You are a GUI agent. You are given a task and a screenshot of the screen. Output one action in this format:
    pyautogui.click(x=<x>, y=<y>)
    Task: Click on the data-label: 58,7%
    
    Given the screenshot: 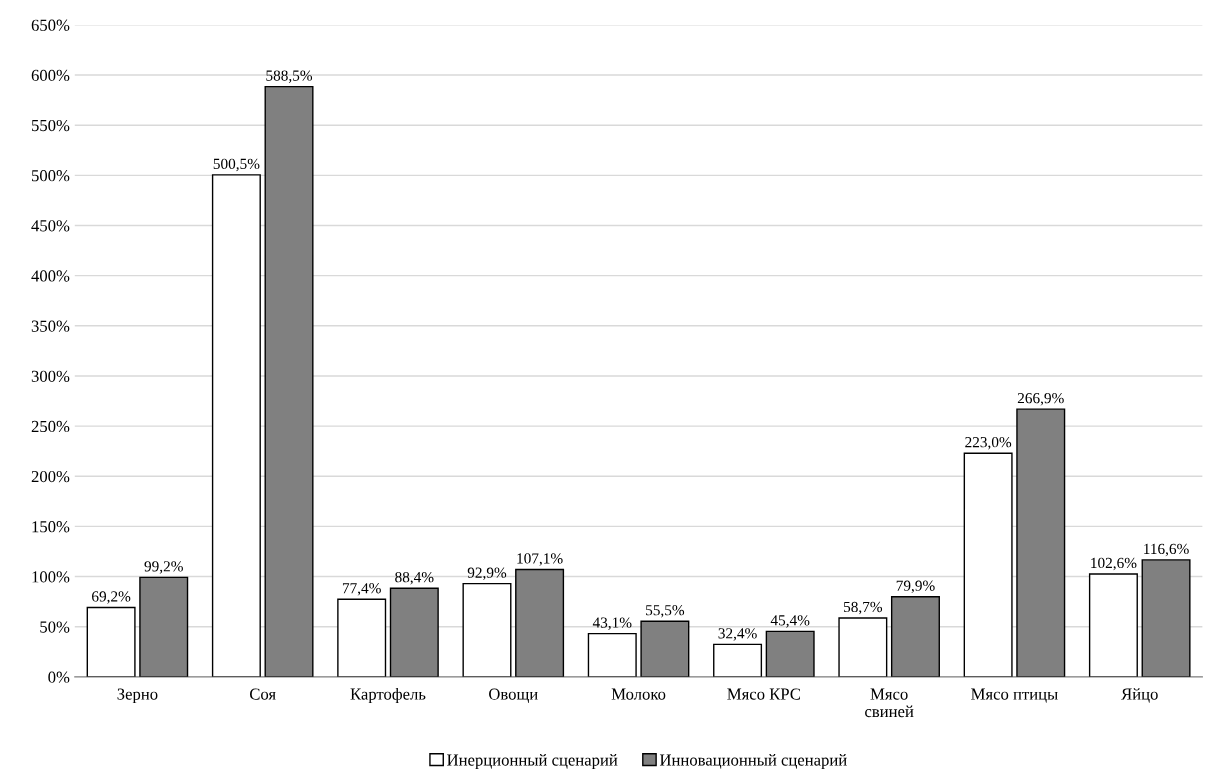 What is the action you would take?
    pyautogui.click(x=863, y=608)
    